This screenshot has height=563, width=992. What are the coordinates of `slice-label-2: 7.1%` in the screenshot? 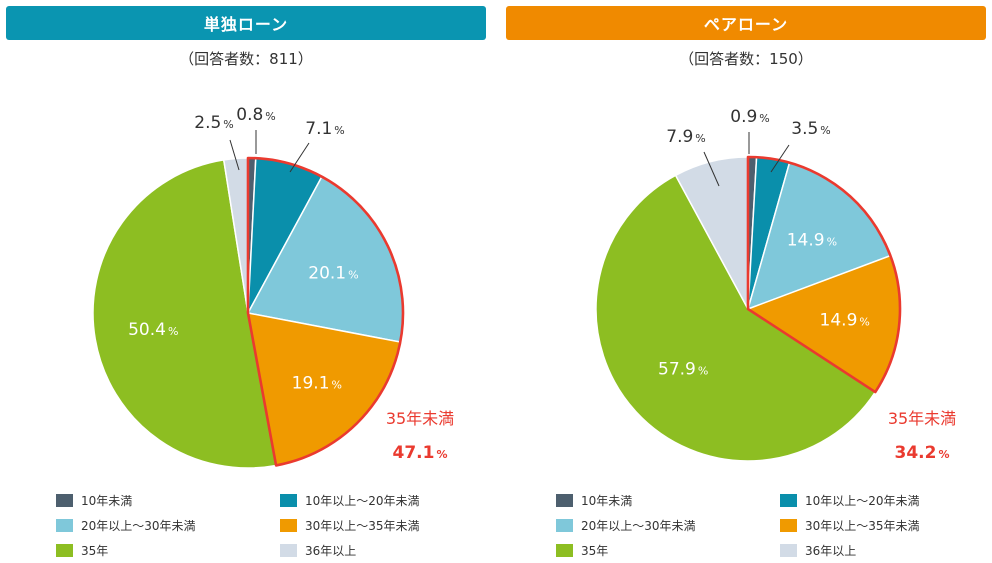 It's located at (325, 129).